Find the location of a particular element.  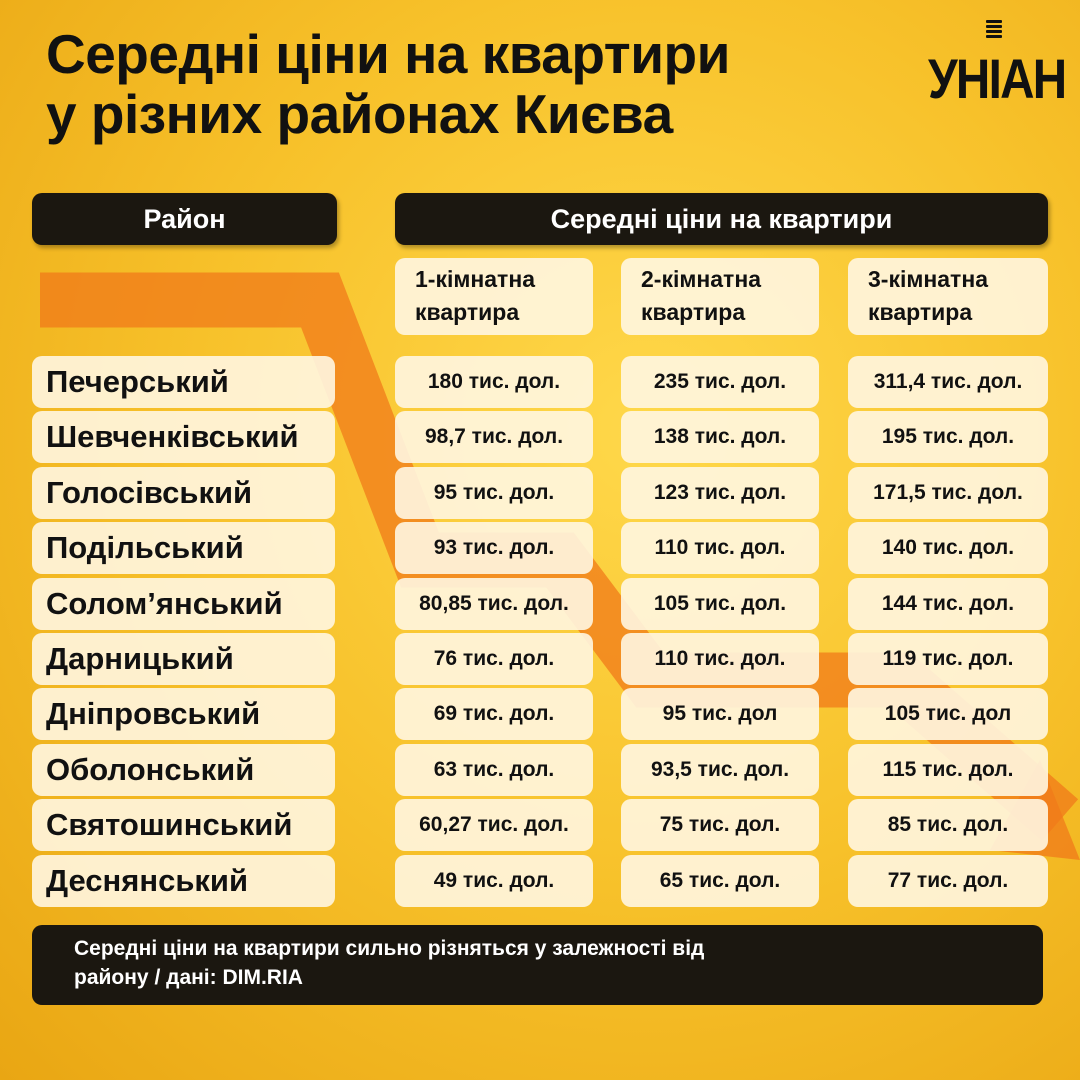

district-cell: Подільський is located at coordinates (183, 548).